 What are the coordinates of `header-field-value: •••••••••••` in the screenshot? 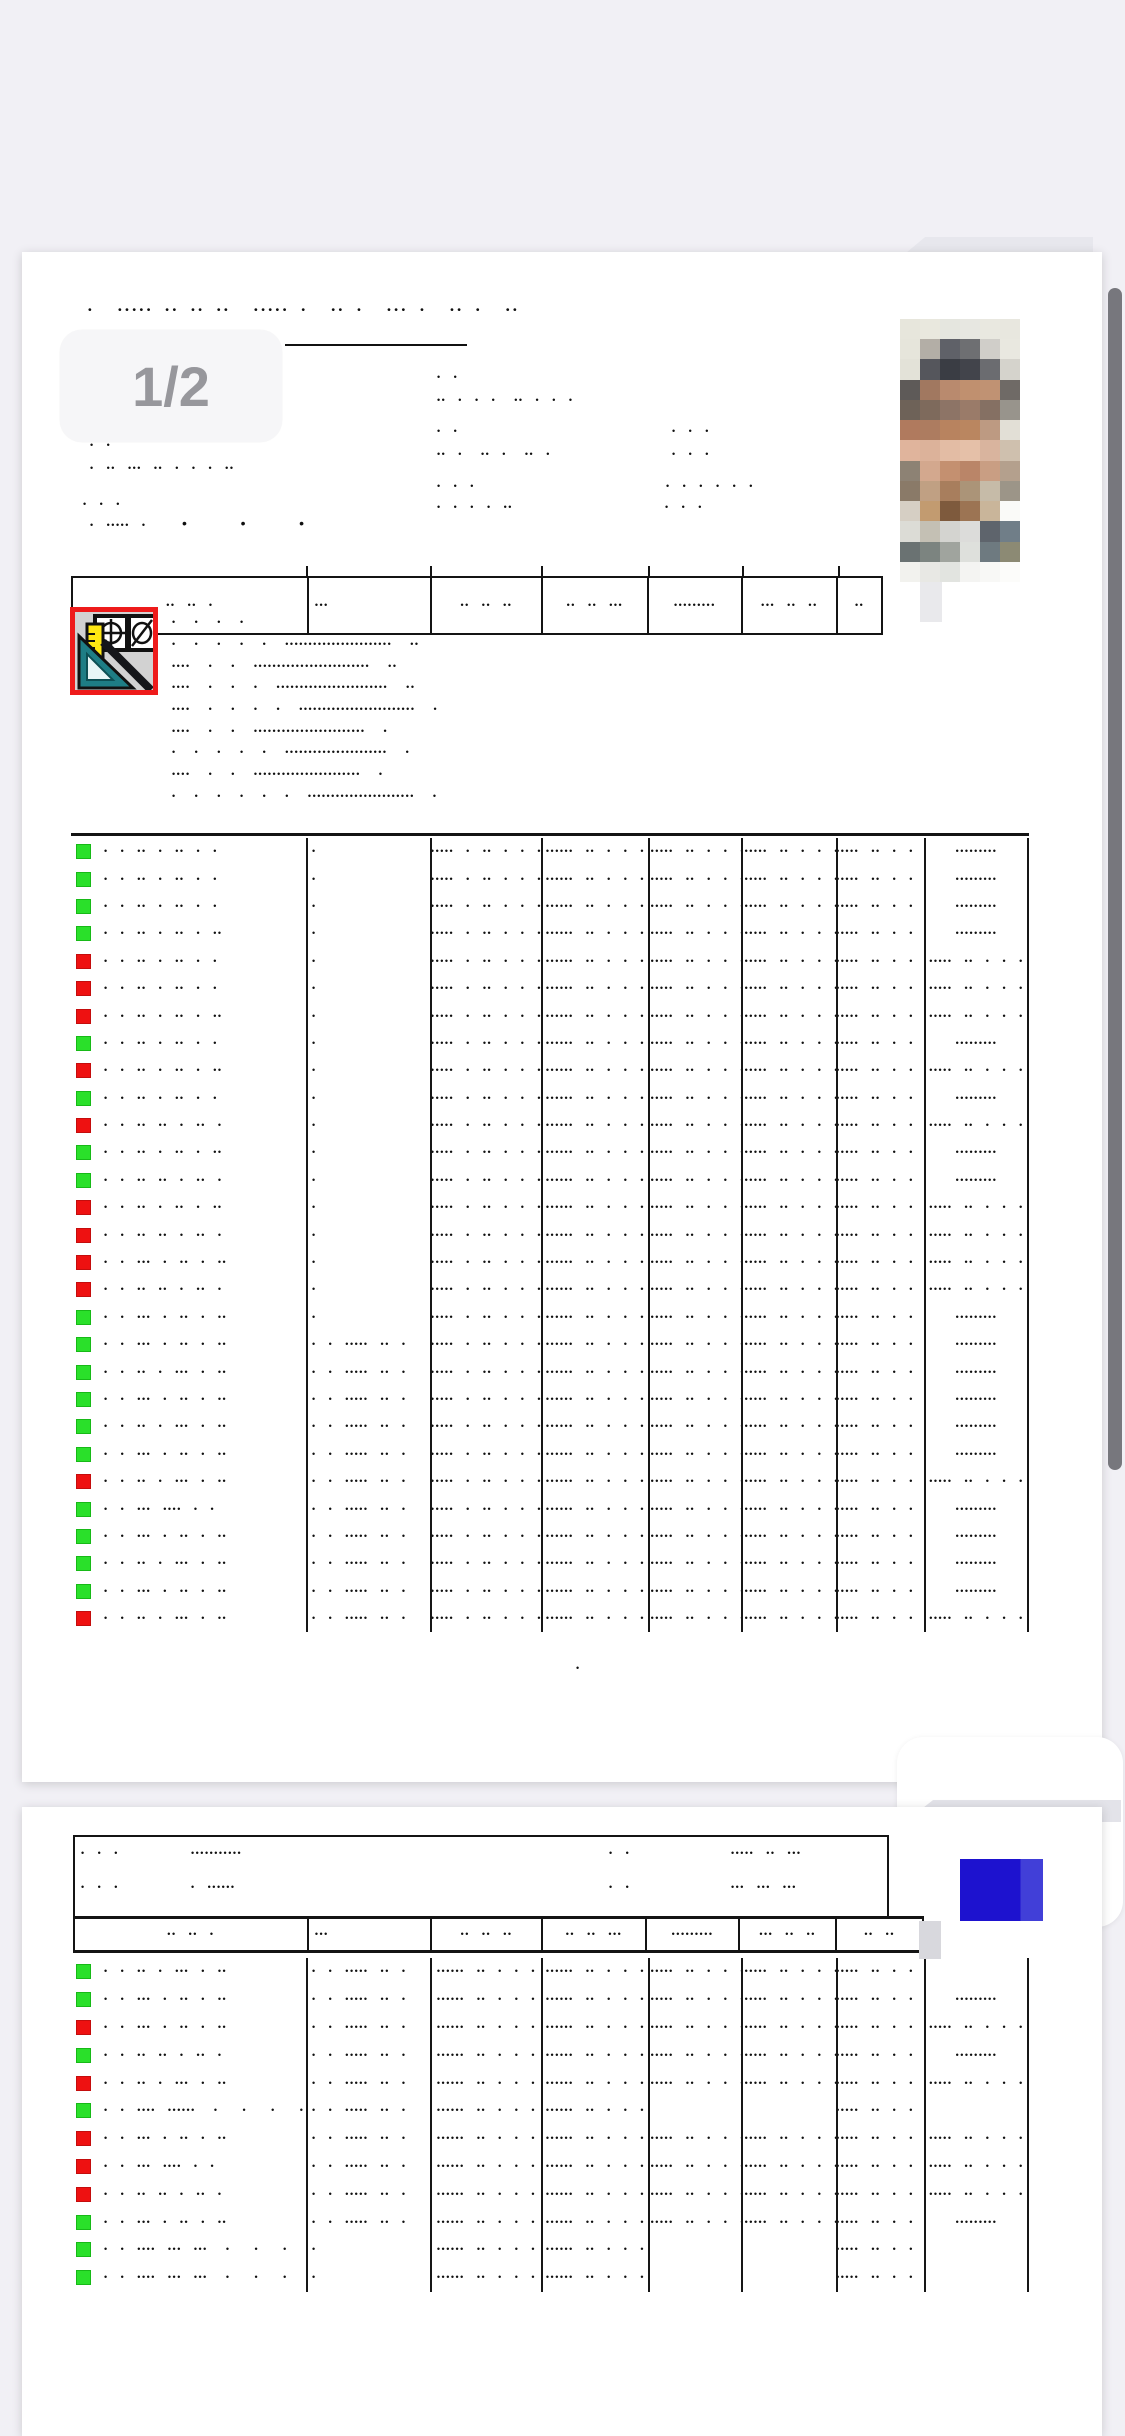 It's located at (217, 1853).